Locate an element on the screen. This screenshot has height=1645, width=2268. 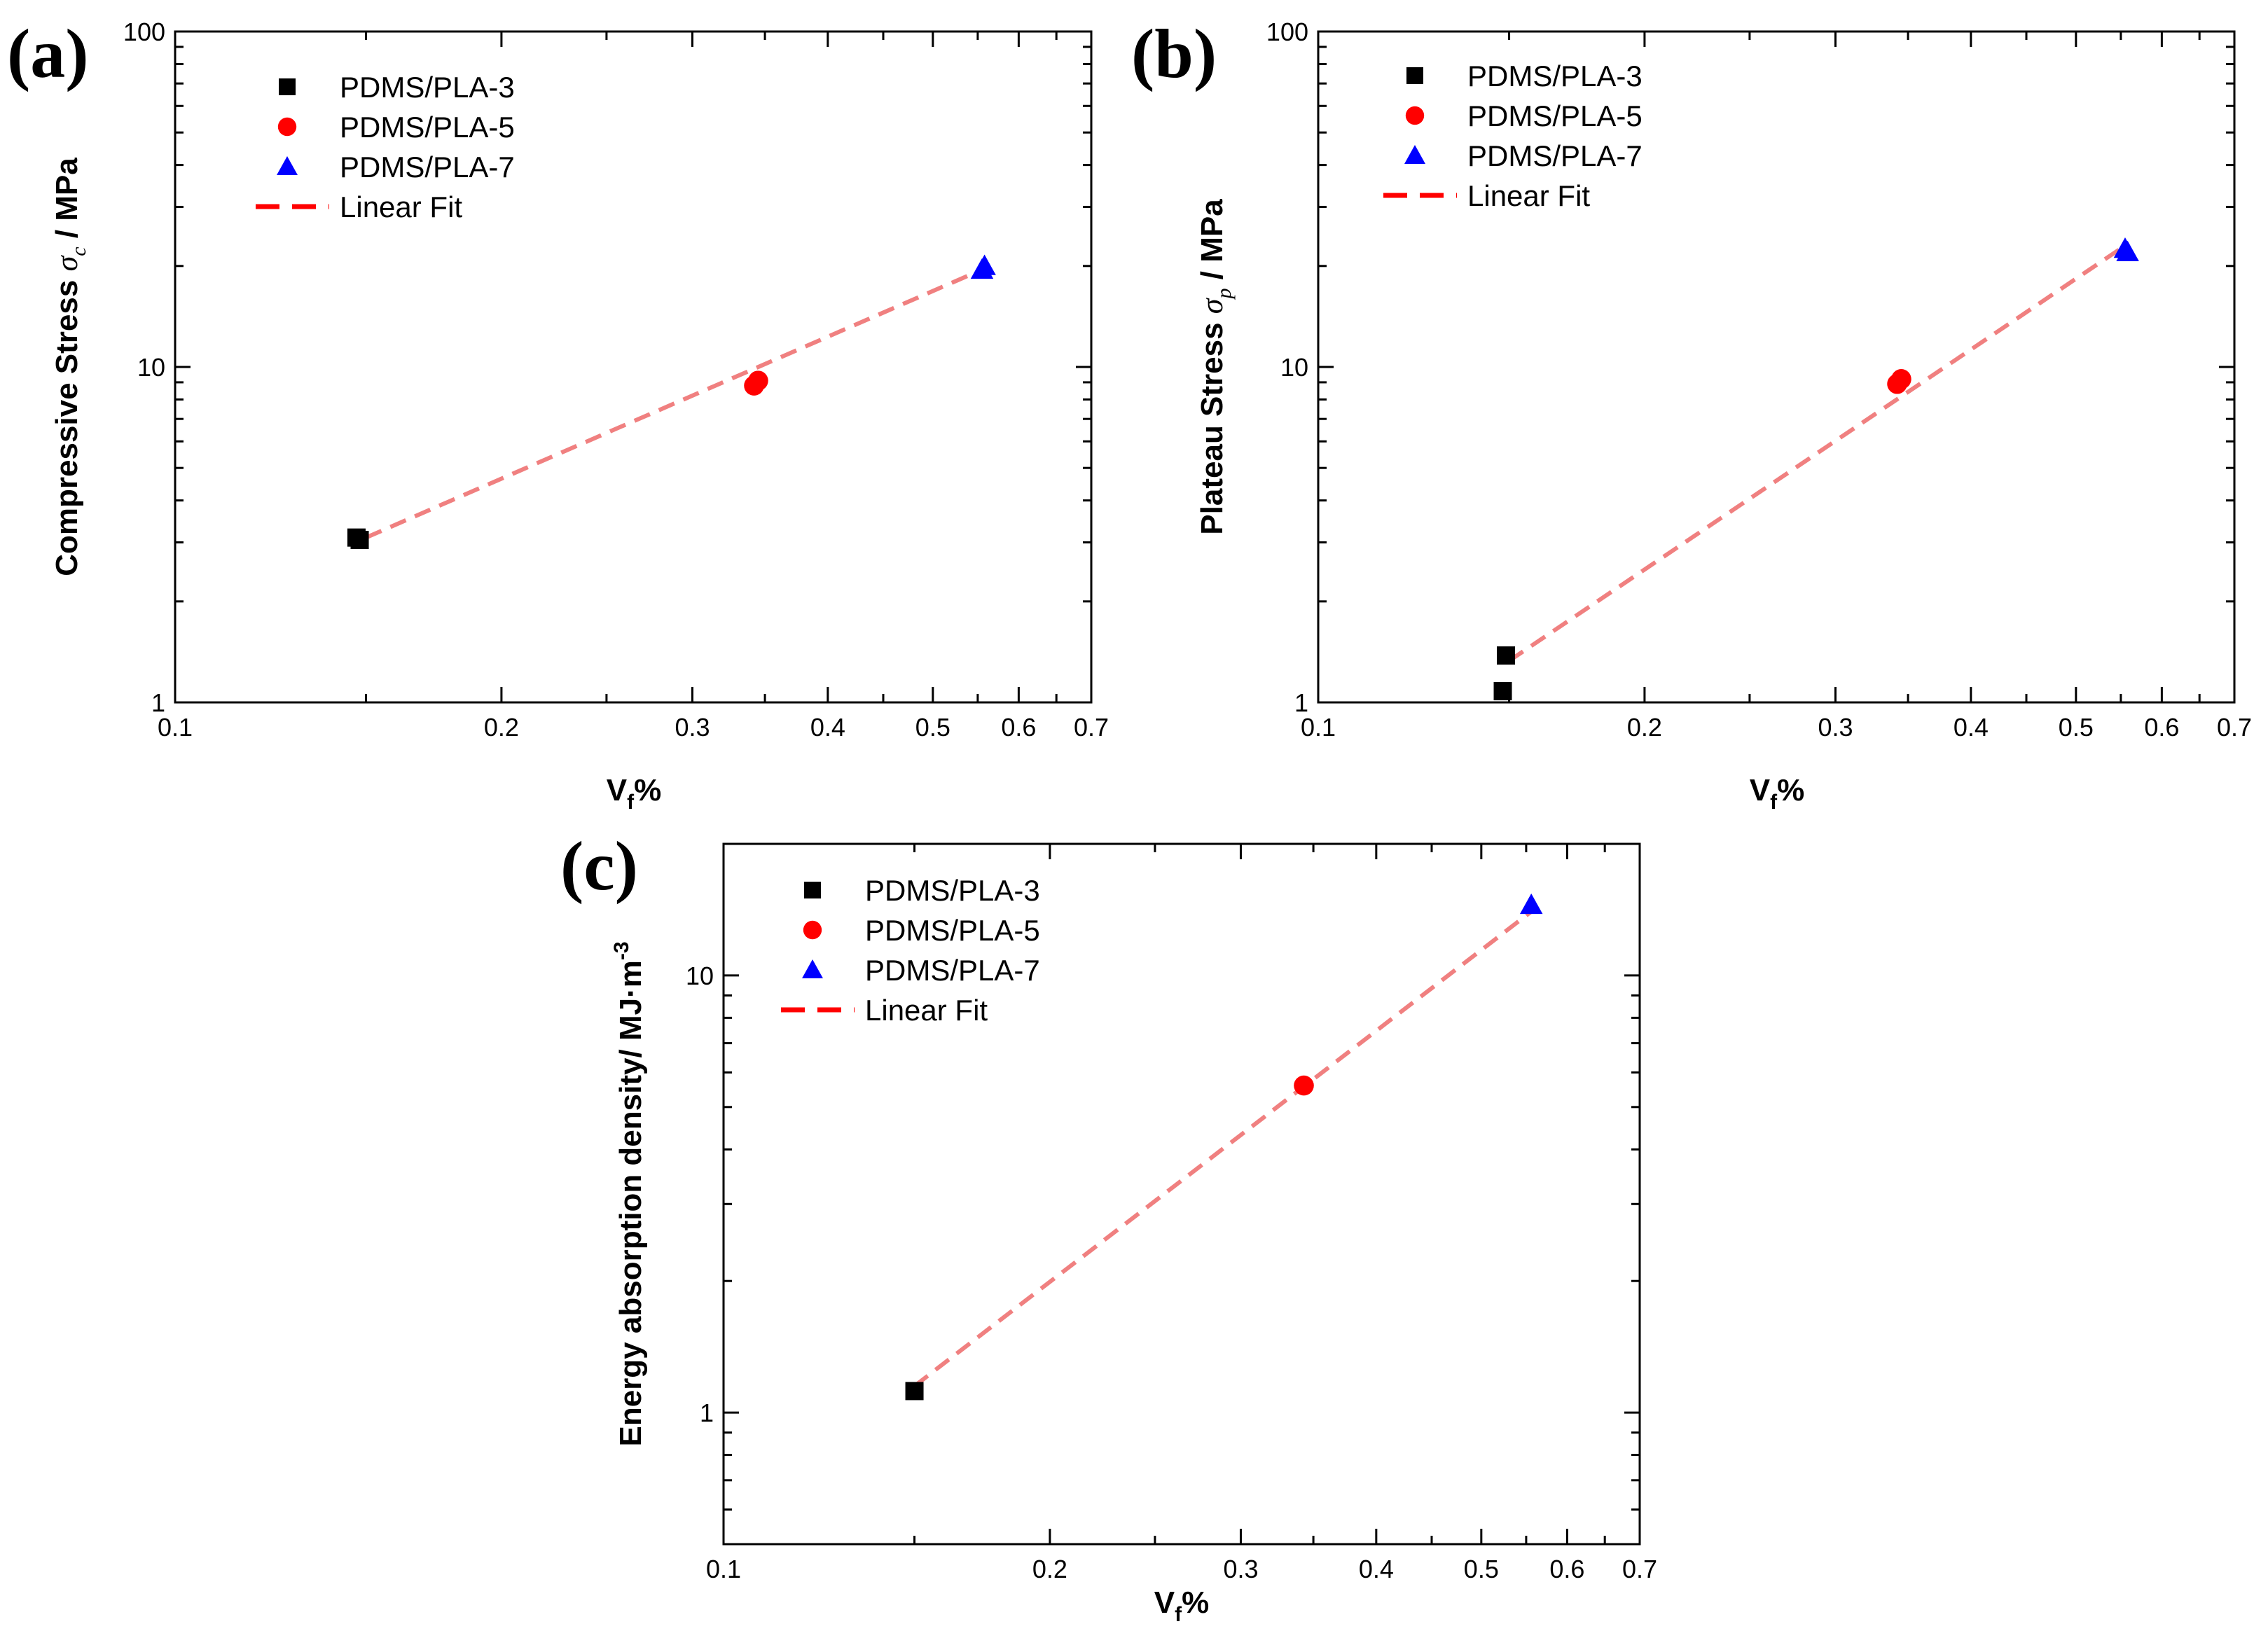
y-axis-title-sub: p is located at coordinates (1224, 294).